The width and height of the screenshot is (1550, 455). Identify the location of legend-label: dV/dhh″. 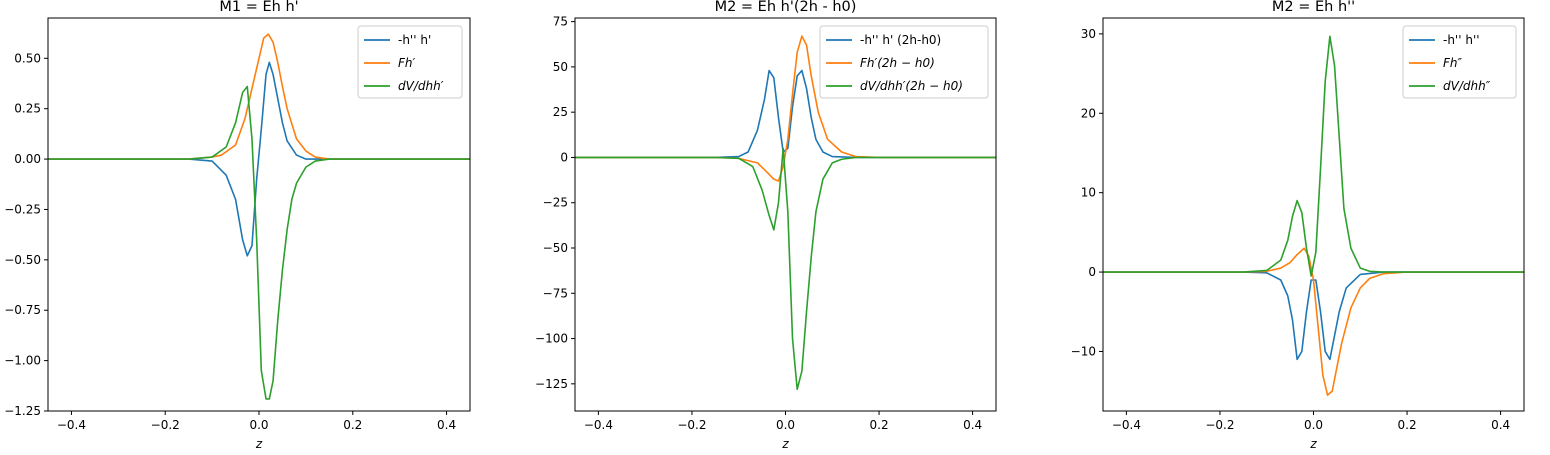
(1467, 86).